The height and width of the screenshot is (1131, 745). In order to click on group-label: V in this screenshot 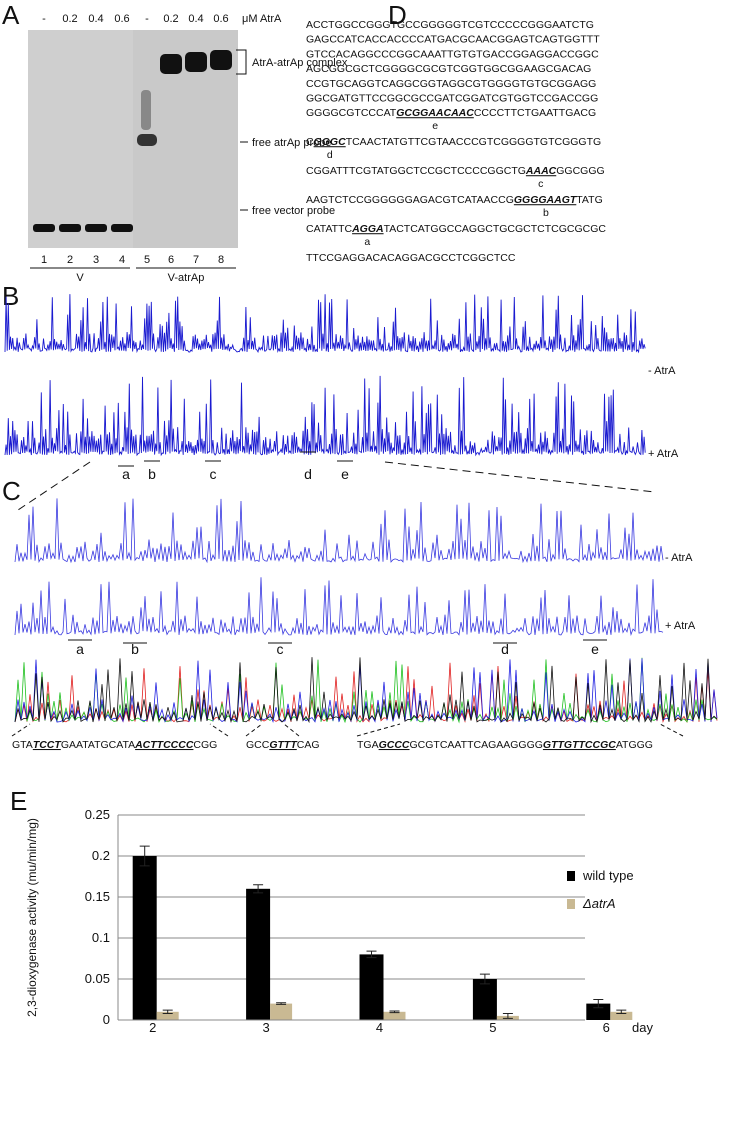, I will do `click(80, 278)`.